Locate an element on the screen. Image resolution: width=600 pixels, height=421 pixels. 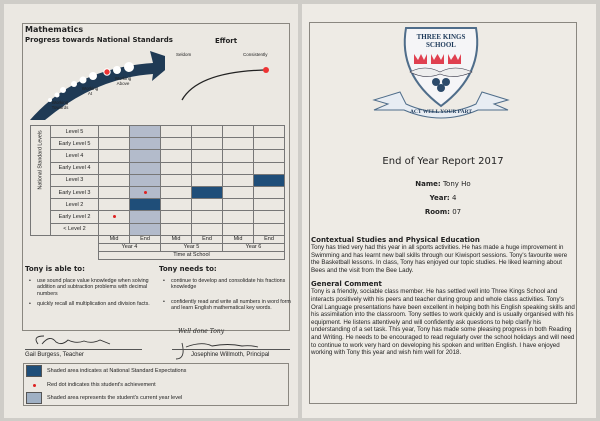
student-room: Room: 07 is located at coordinates (443, 212).